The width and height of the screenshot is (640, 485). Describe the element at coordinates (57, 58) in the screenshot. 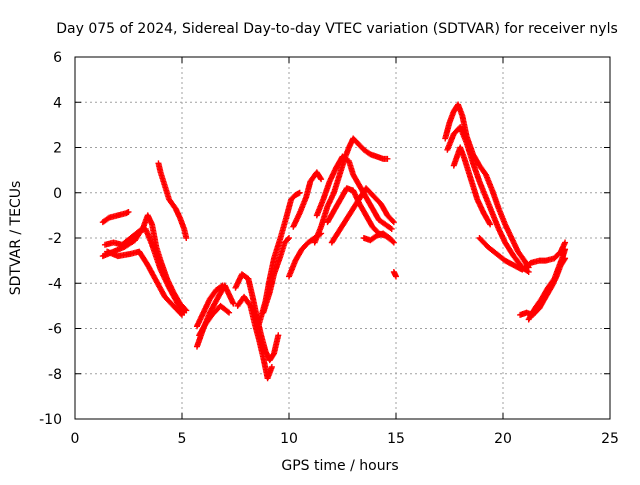

I see `y-tick-label: 6` at that location.